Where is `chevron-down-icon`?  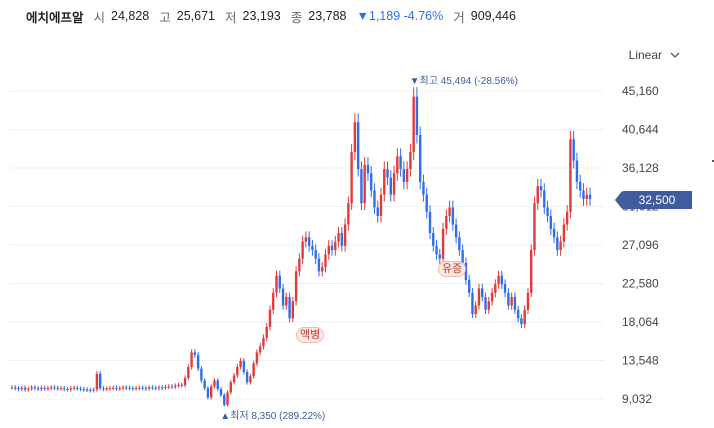
chevron-down-icon is located at coordinates (675, 55).